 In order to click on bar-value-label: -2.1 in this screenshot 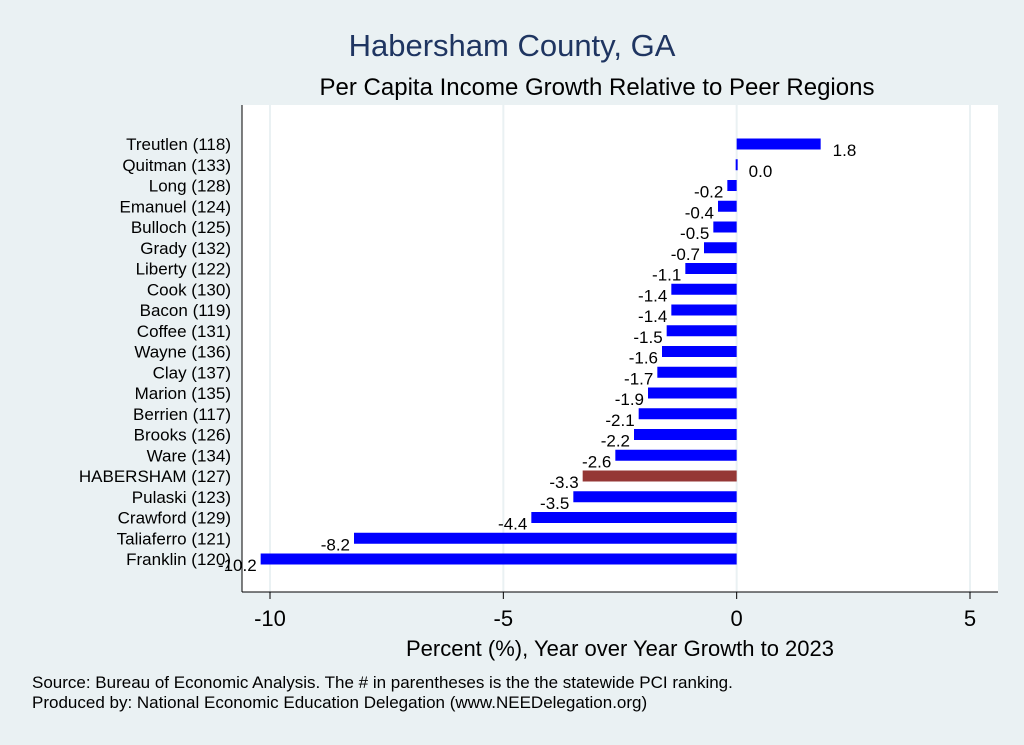, I will do `click(619, 420)`.